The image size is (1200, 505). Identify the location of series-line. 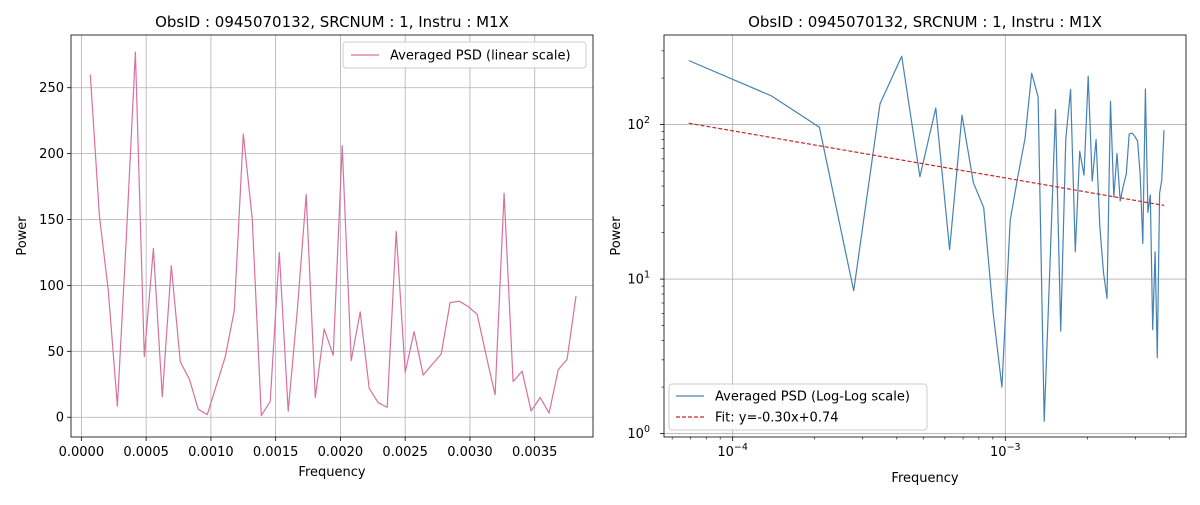
(926, 164).